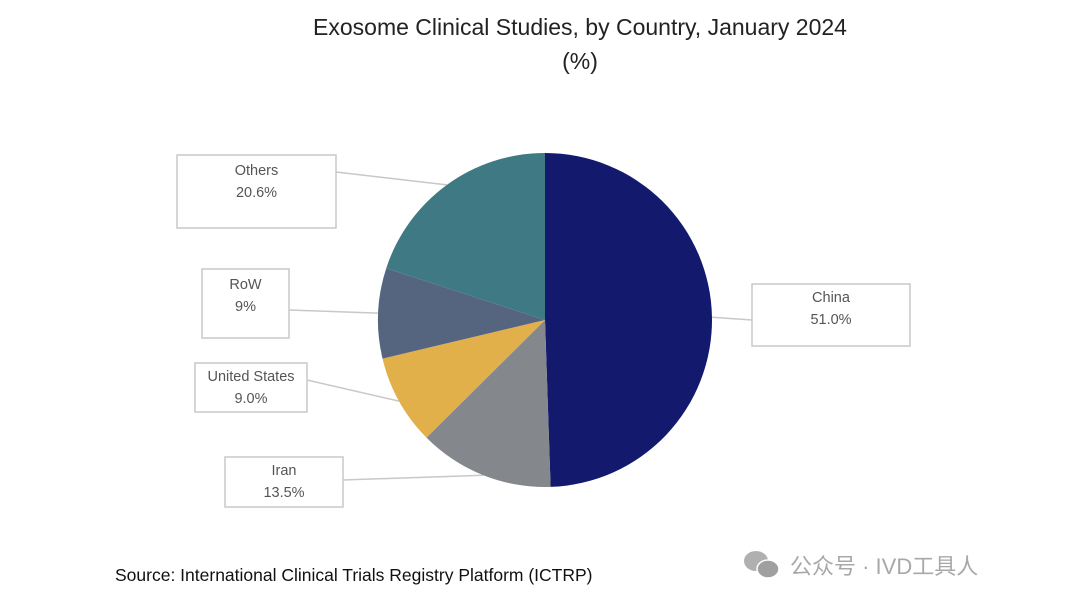 Image resolution: width=1080 pixels, height=608 pixels. What do you see at coordinates (245, 296) in the screenshot?
I see `label-row: RoW 9%` at bounding box center [245, 296].